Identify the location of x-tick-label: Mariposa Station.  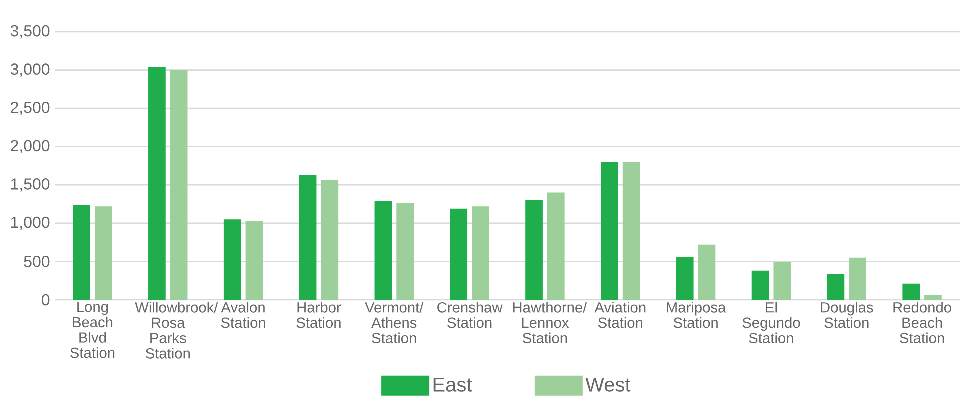
(696, 315).